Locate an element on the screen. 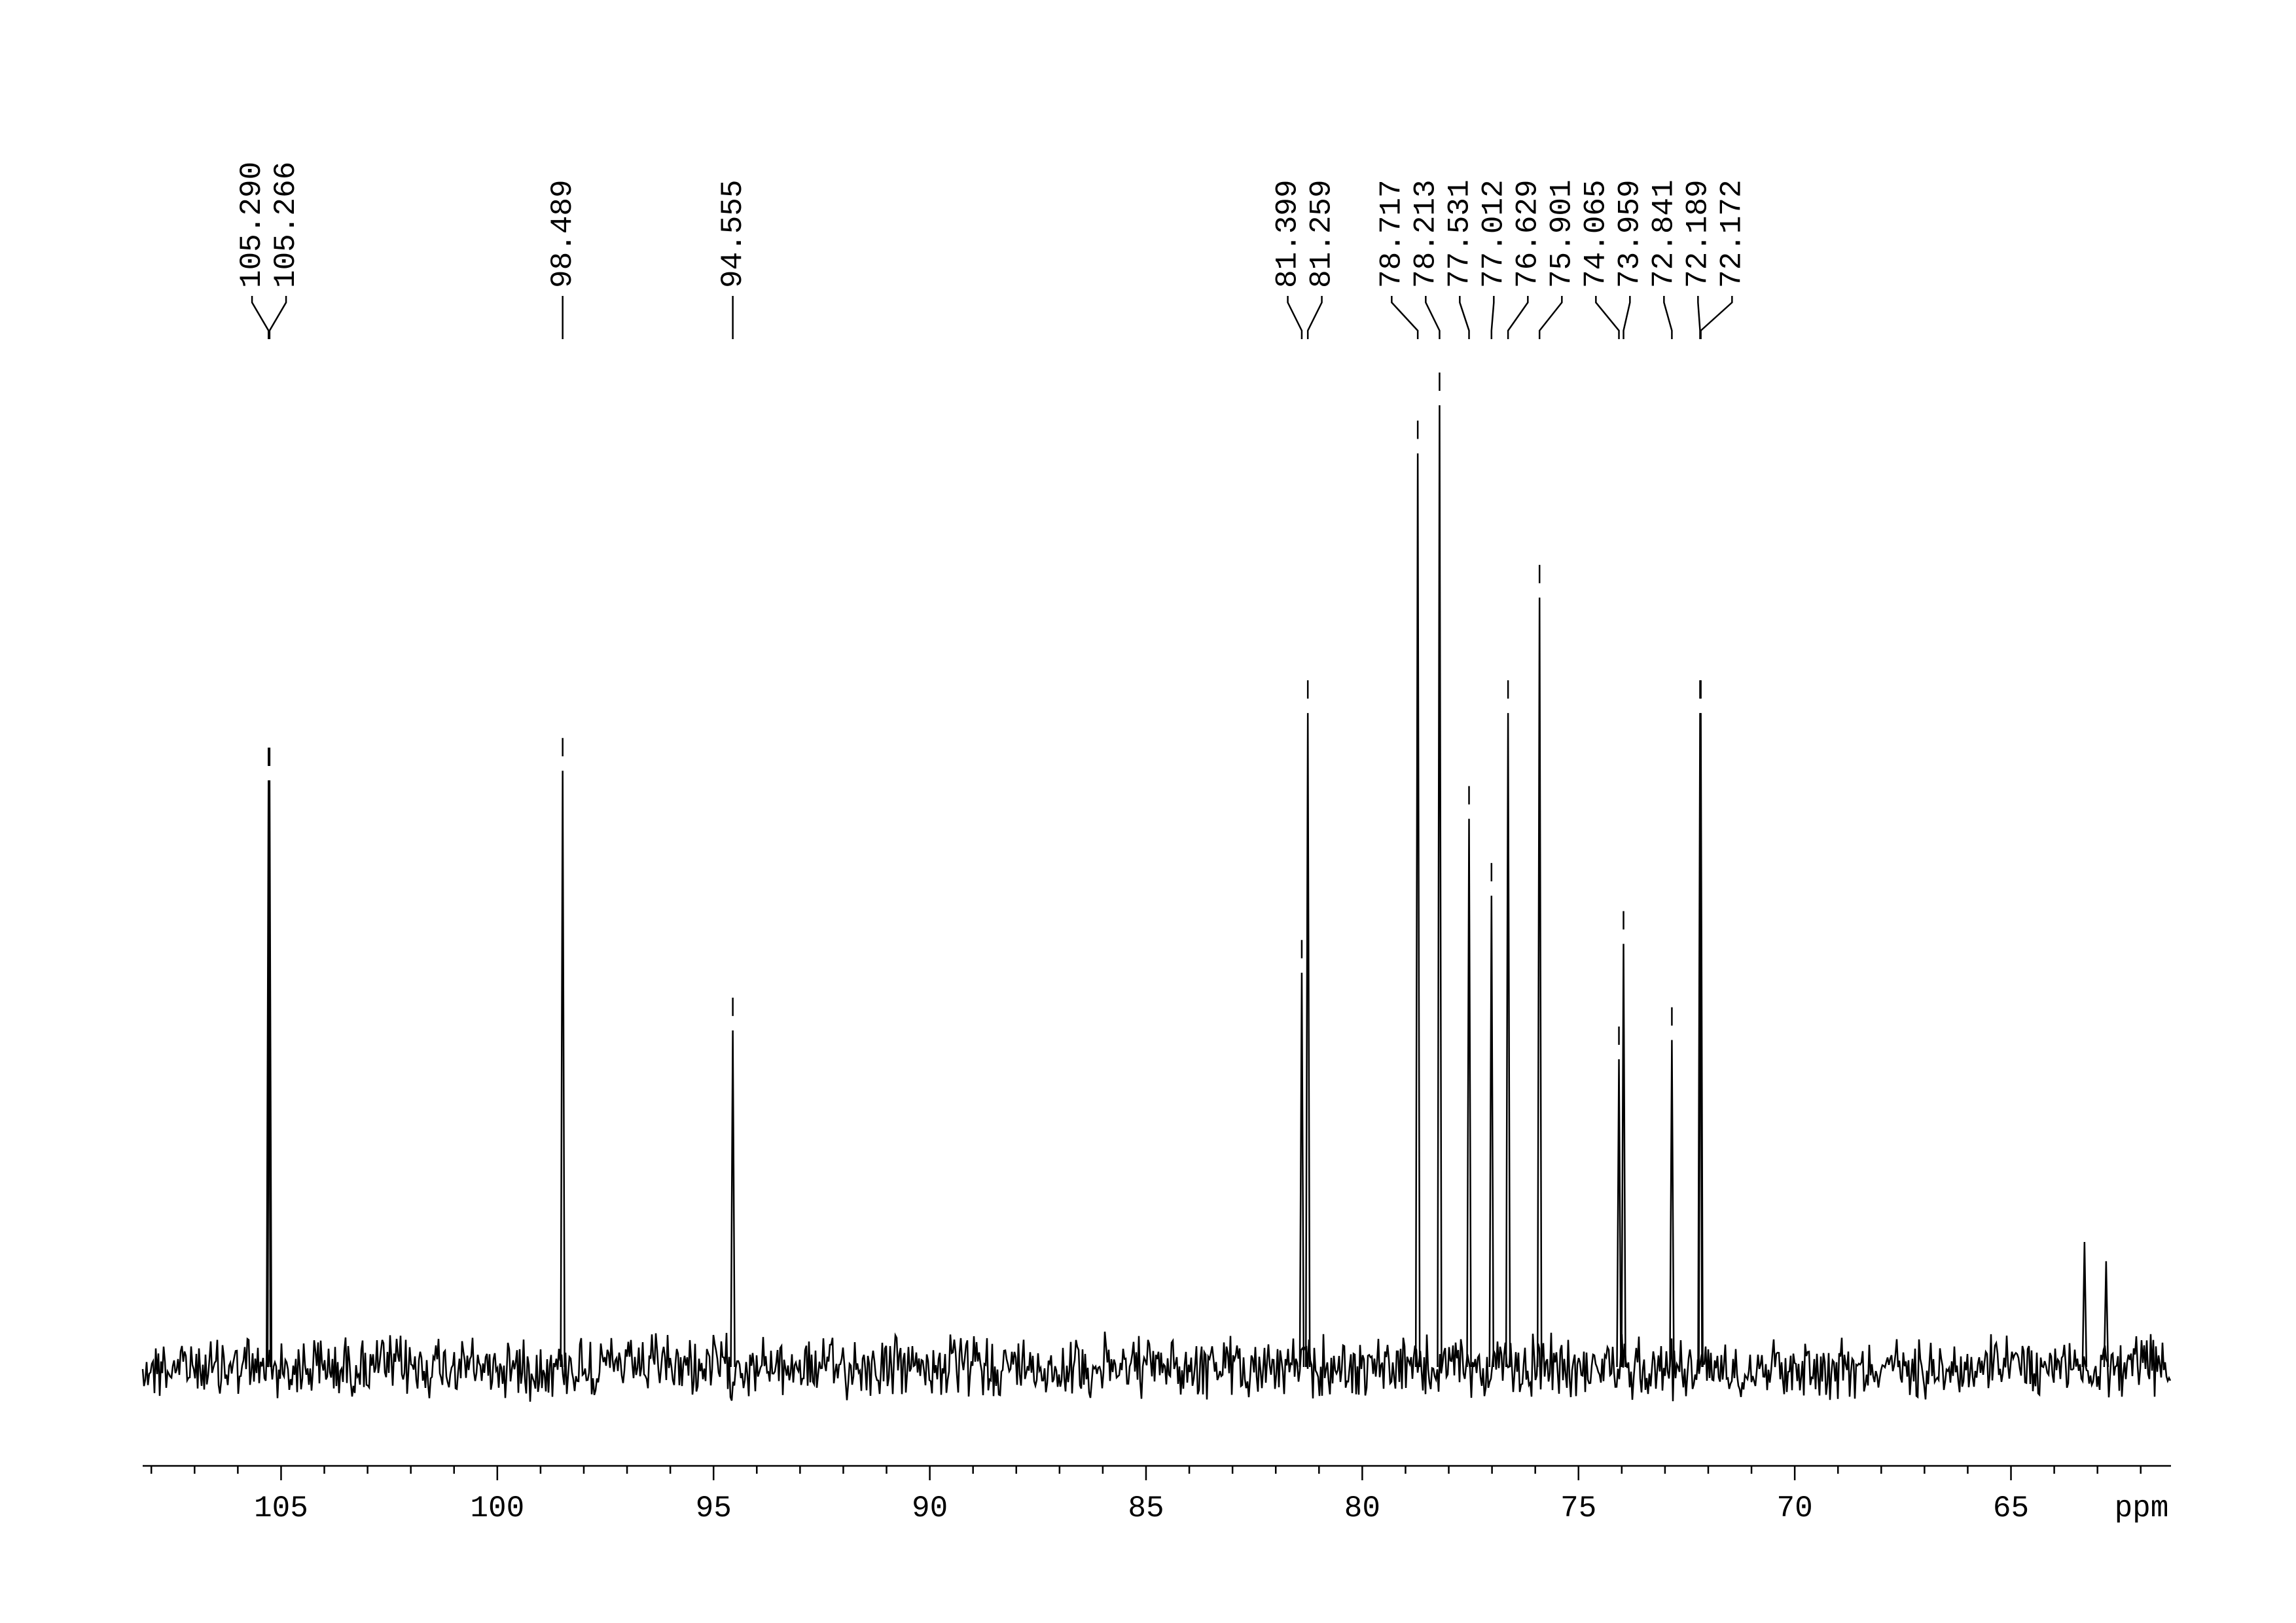  peak-label: 78.213 is located at coordinates (1426, 233).